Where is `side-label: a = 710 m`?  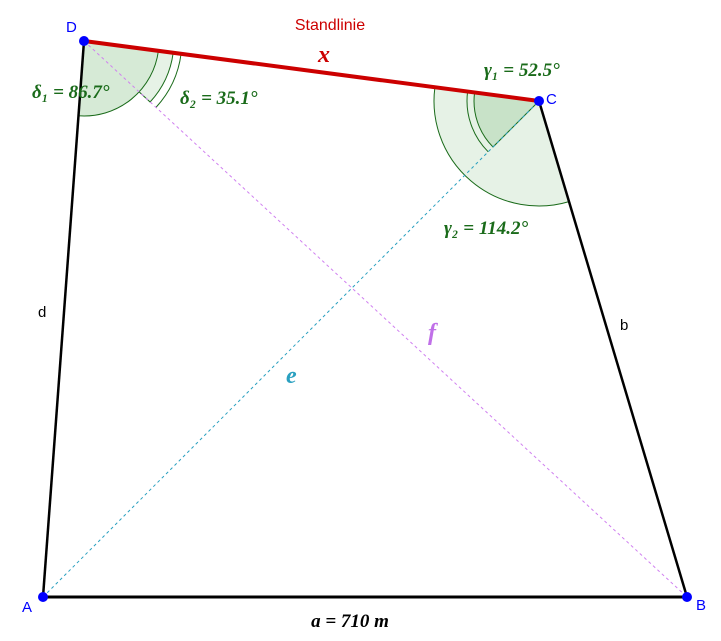 side-label: a = 710 m is located at coordinates (350, 621).